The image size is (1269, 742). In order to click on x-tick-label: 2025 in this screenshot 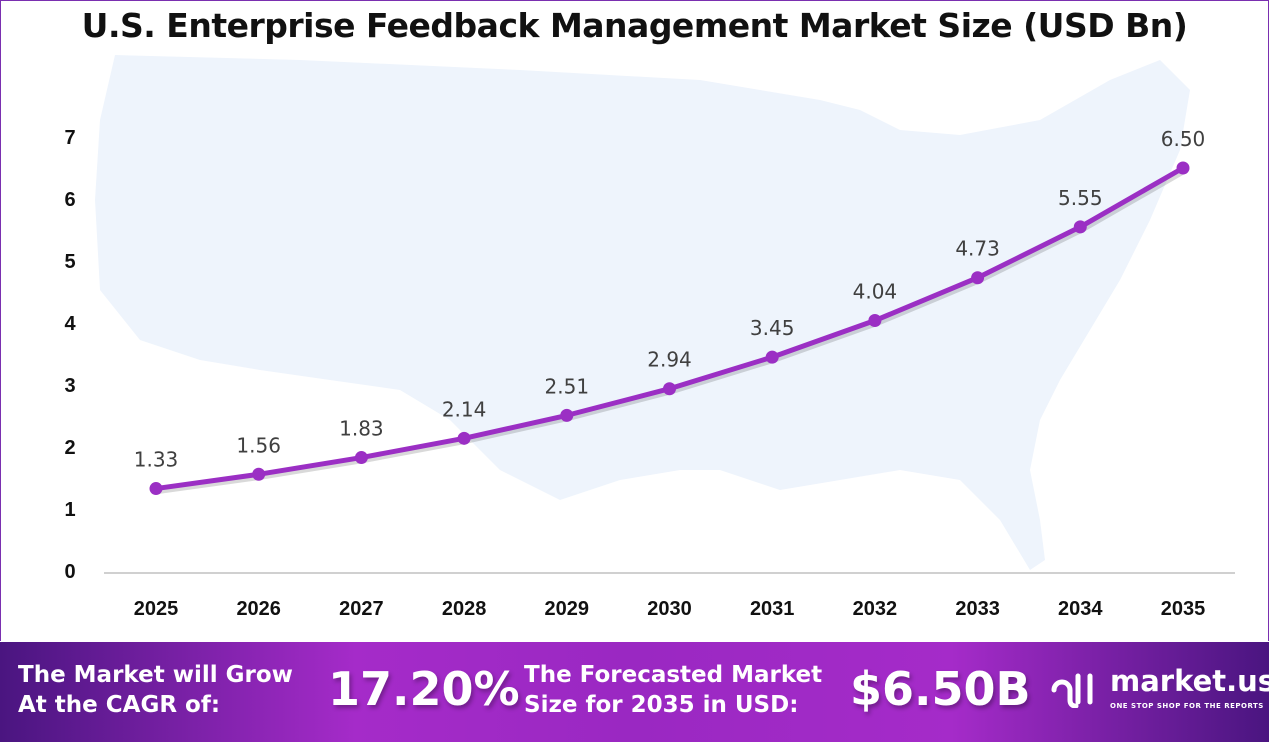, I will do `click(156, 609)`.